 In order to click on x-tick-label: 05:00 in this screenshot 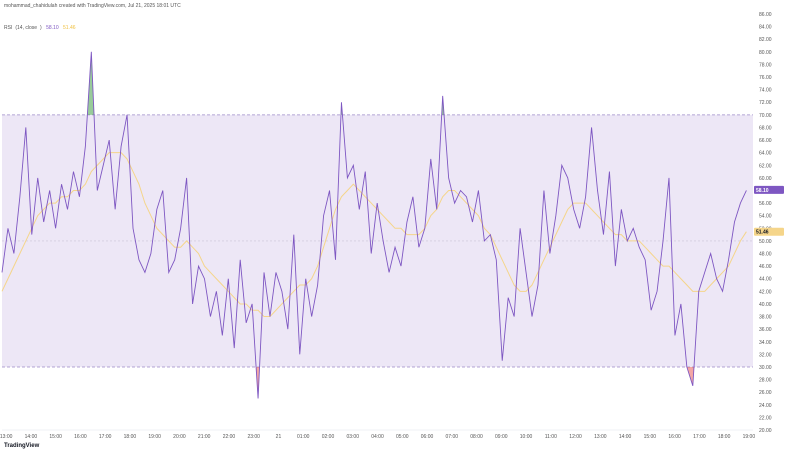, I will do `click(402, 437)`.